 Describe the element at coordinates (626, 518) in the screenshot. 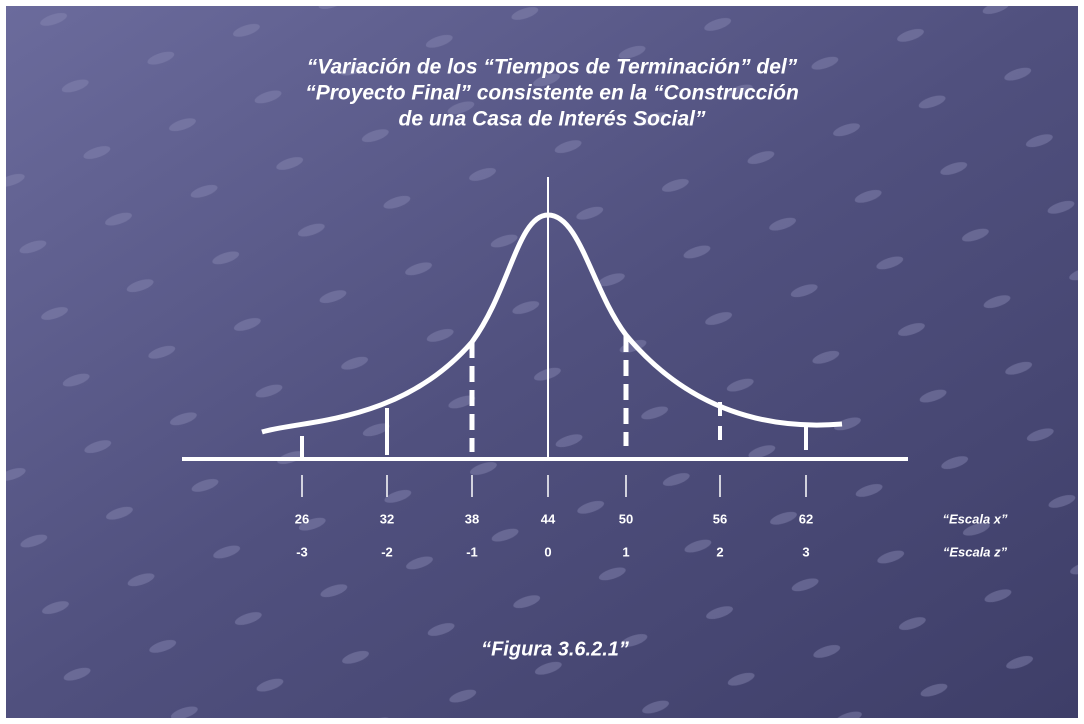

I see `tick-label: 50` at that location.